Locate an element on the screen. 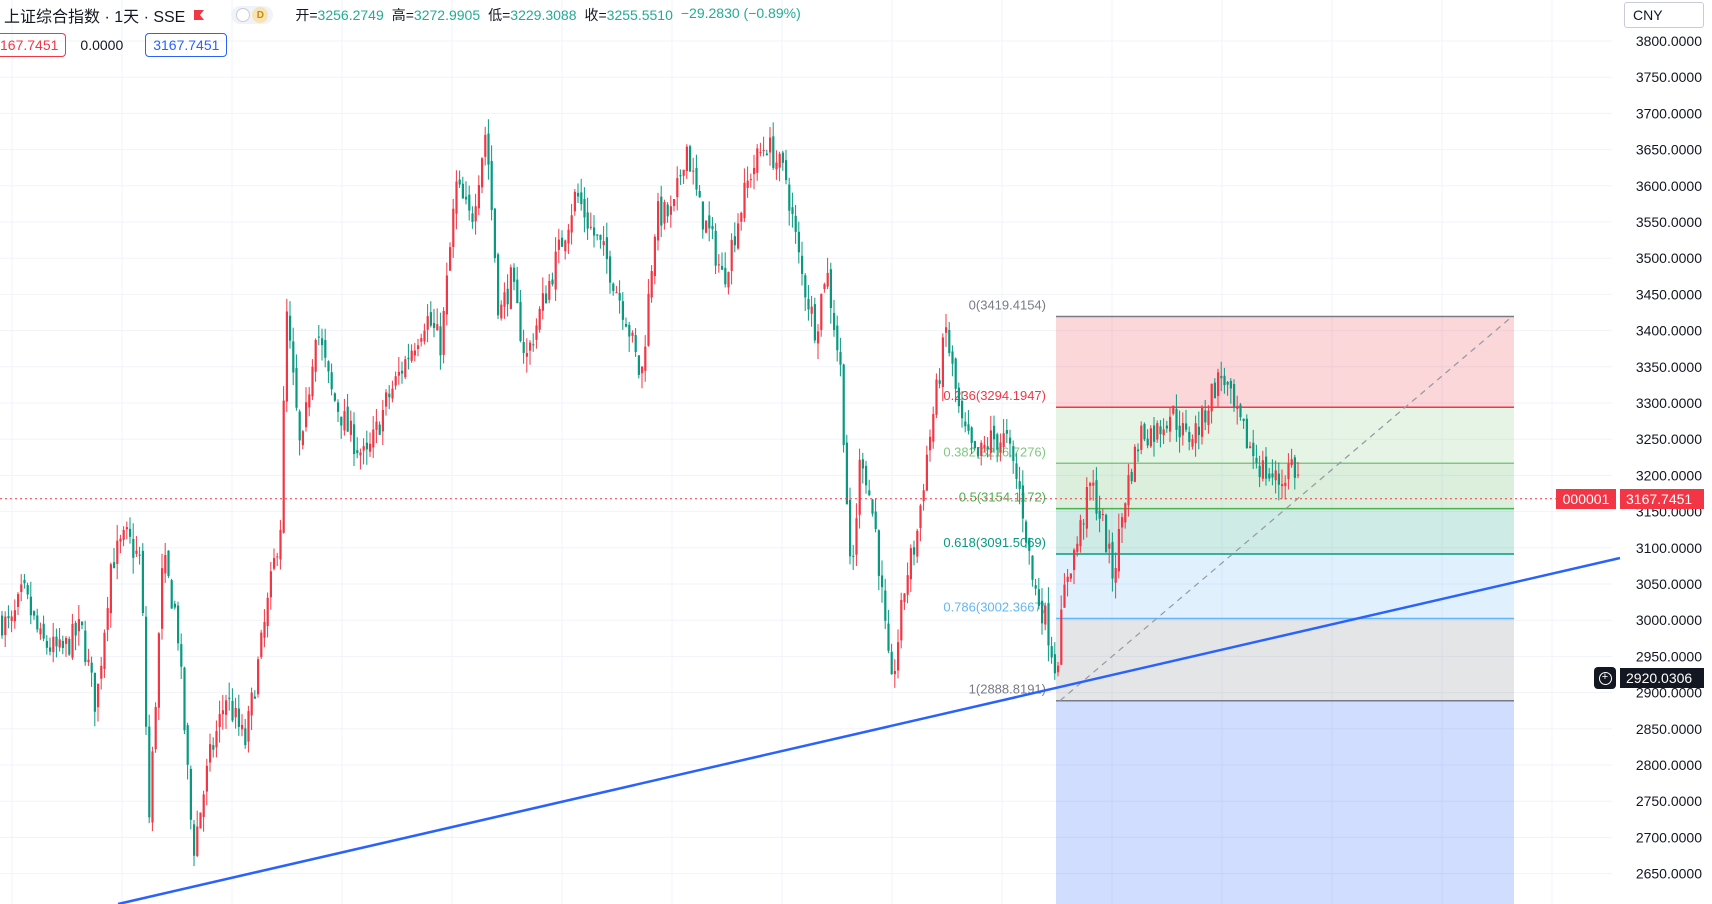 The width and height of the screenshot is (1712, 904). add-alert-button: + is located at coordinates (1605, 678).